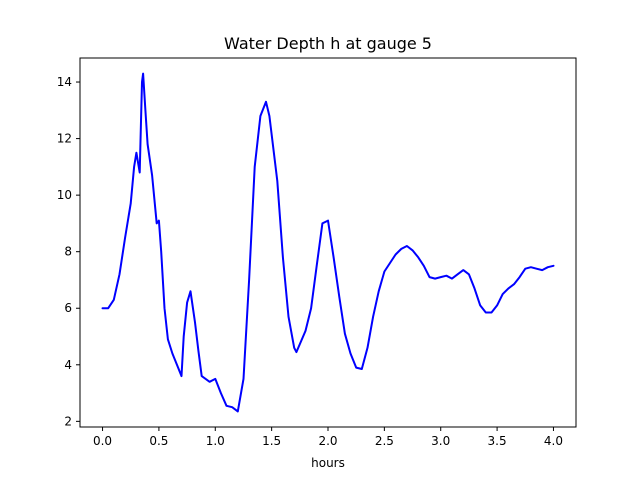 The image size is (640, 484). I want to click on x-tick-label: 3.5, so click(497, 441).